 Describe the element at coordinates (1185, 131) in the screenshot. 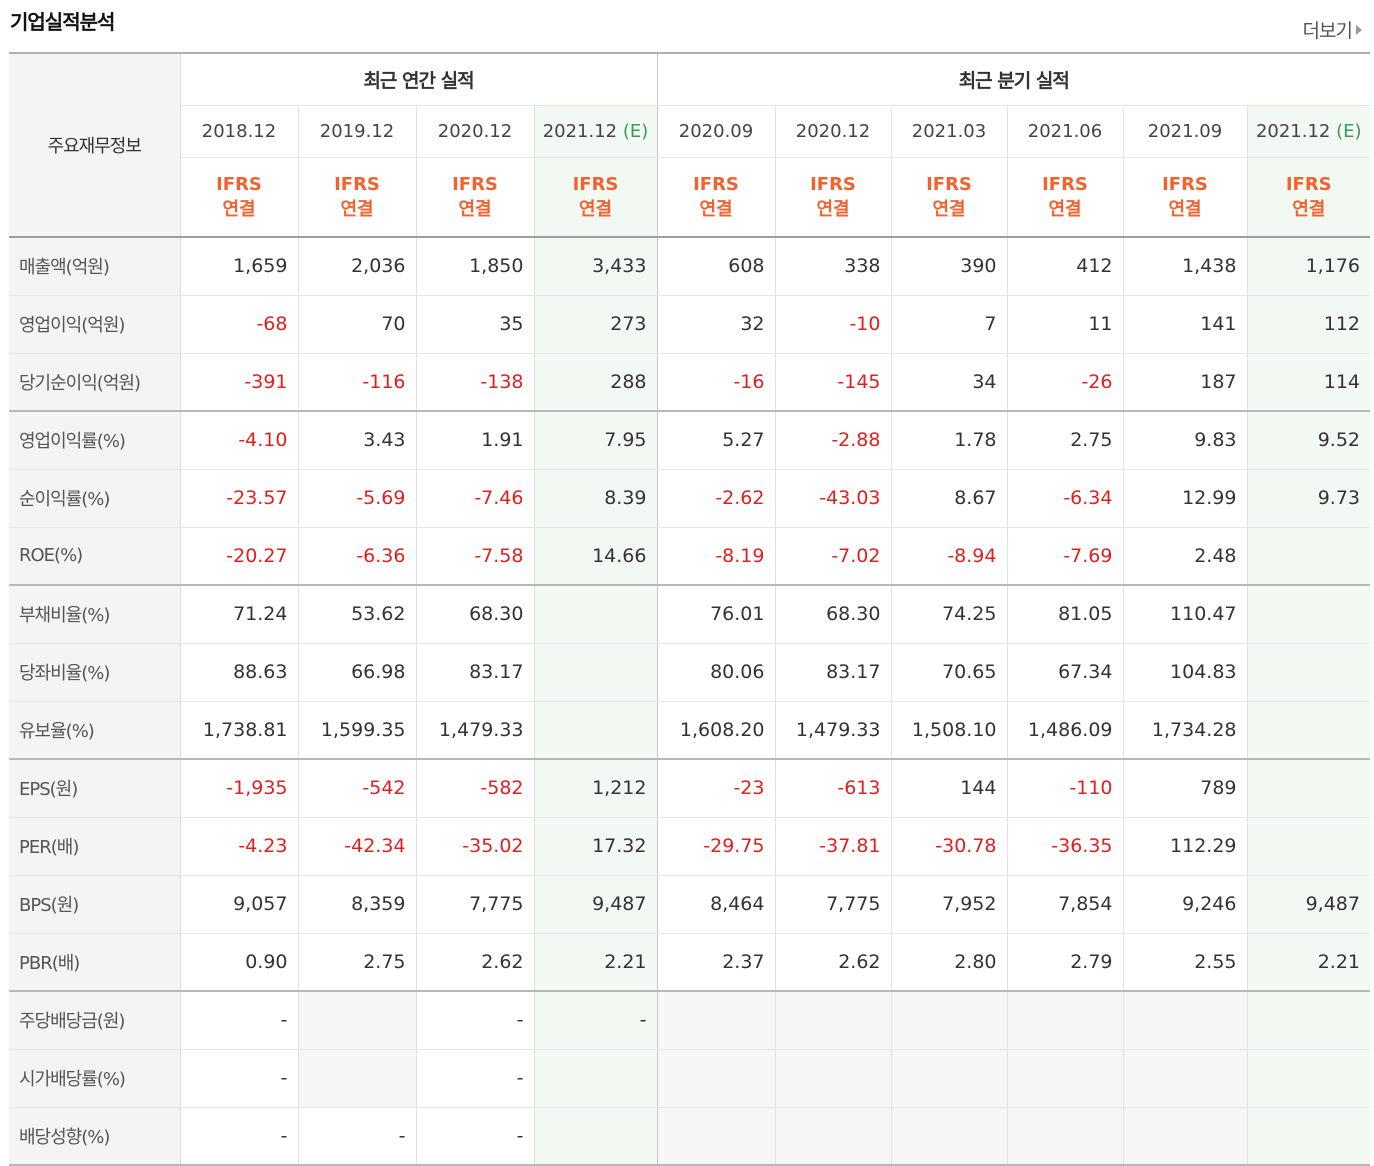

I see `column-date-text: 2021.09` at that location.